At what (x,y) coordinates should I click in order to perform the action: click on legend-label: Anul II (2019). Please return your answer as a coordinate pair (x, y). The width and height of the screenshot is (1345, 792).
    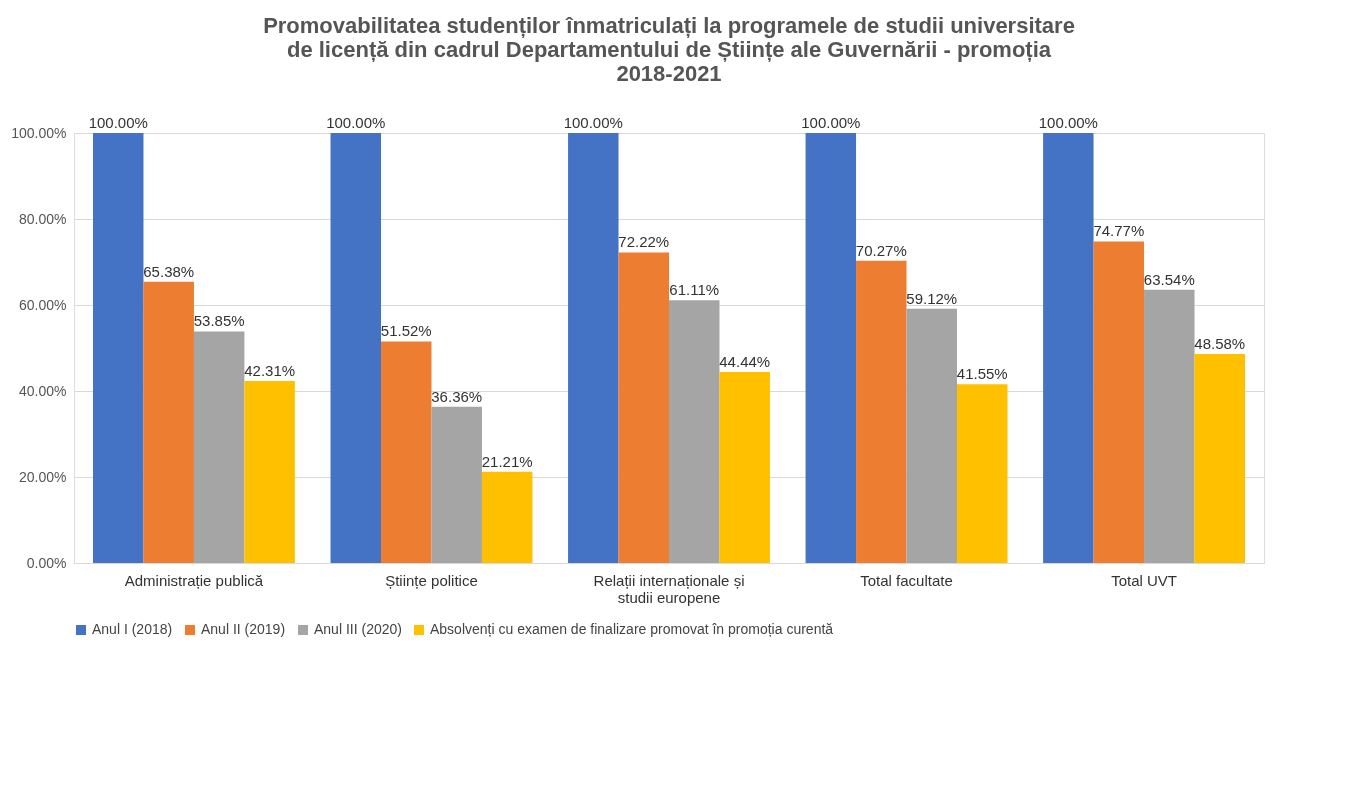
    Looking at the image, I should click on (243, 629).